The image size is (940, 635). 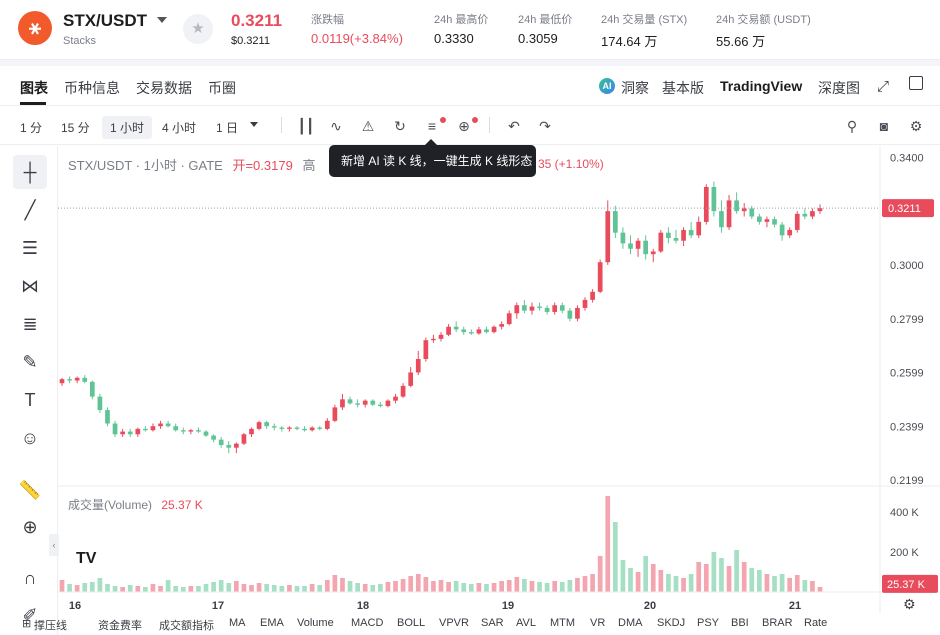 I want to click on indicator-psy: PSY, so click(x=708, y=623).